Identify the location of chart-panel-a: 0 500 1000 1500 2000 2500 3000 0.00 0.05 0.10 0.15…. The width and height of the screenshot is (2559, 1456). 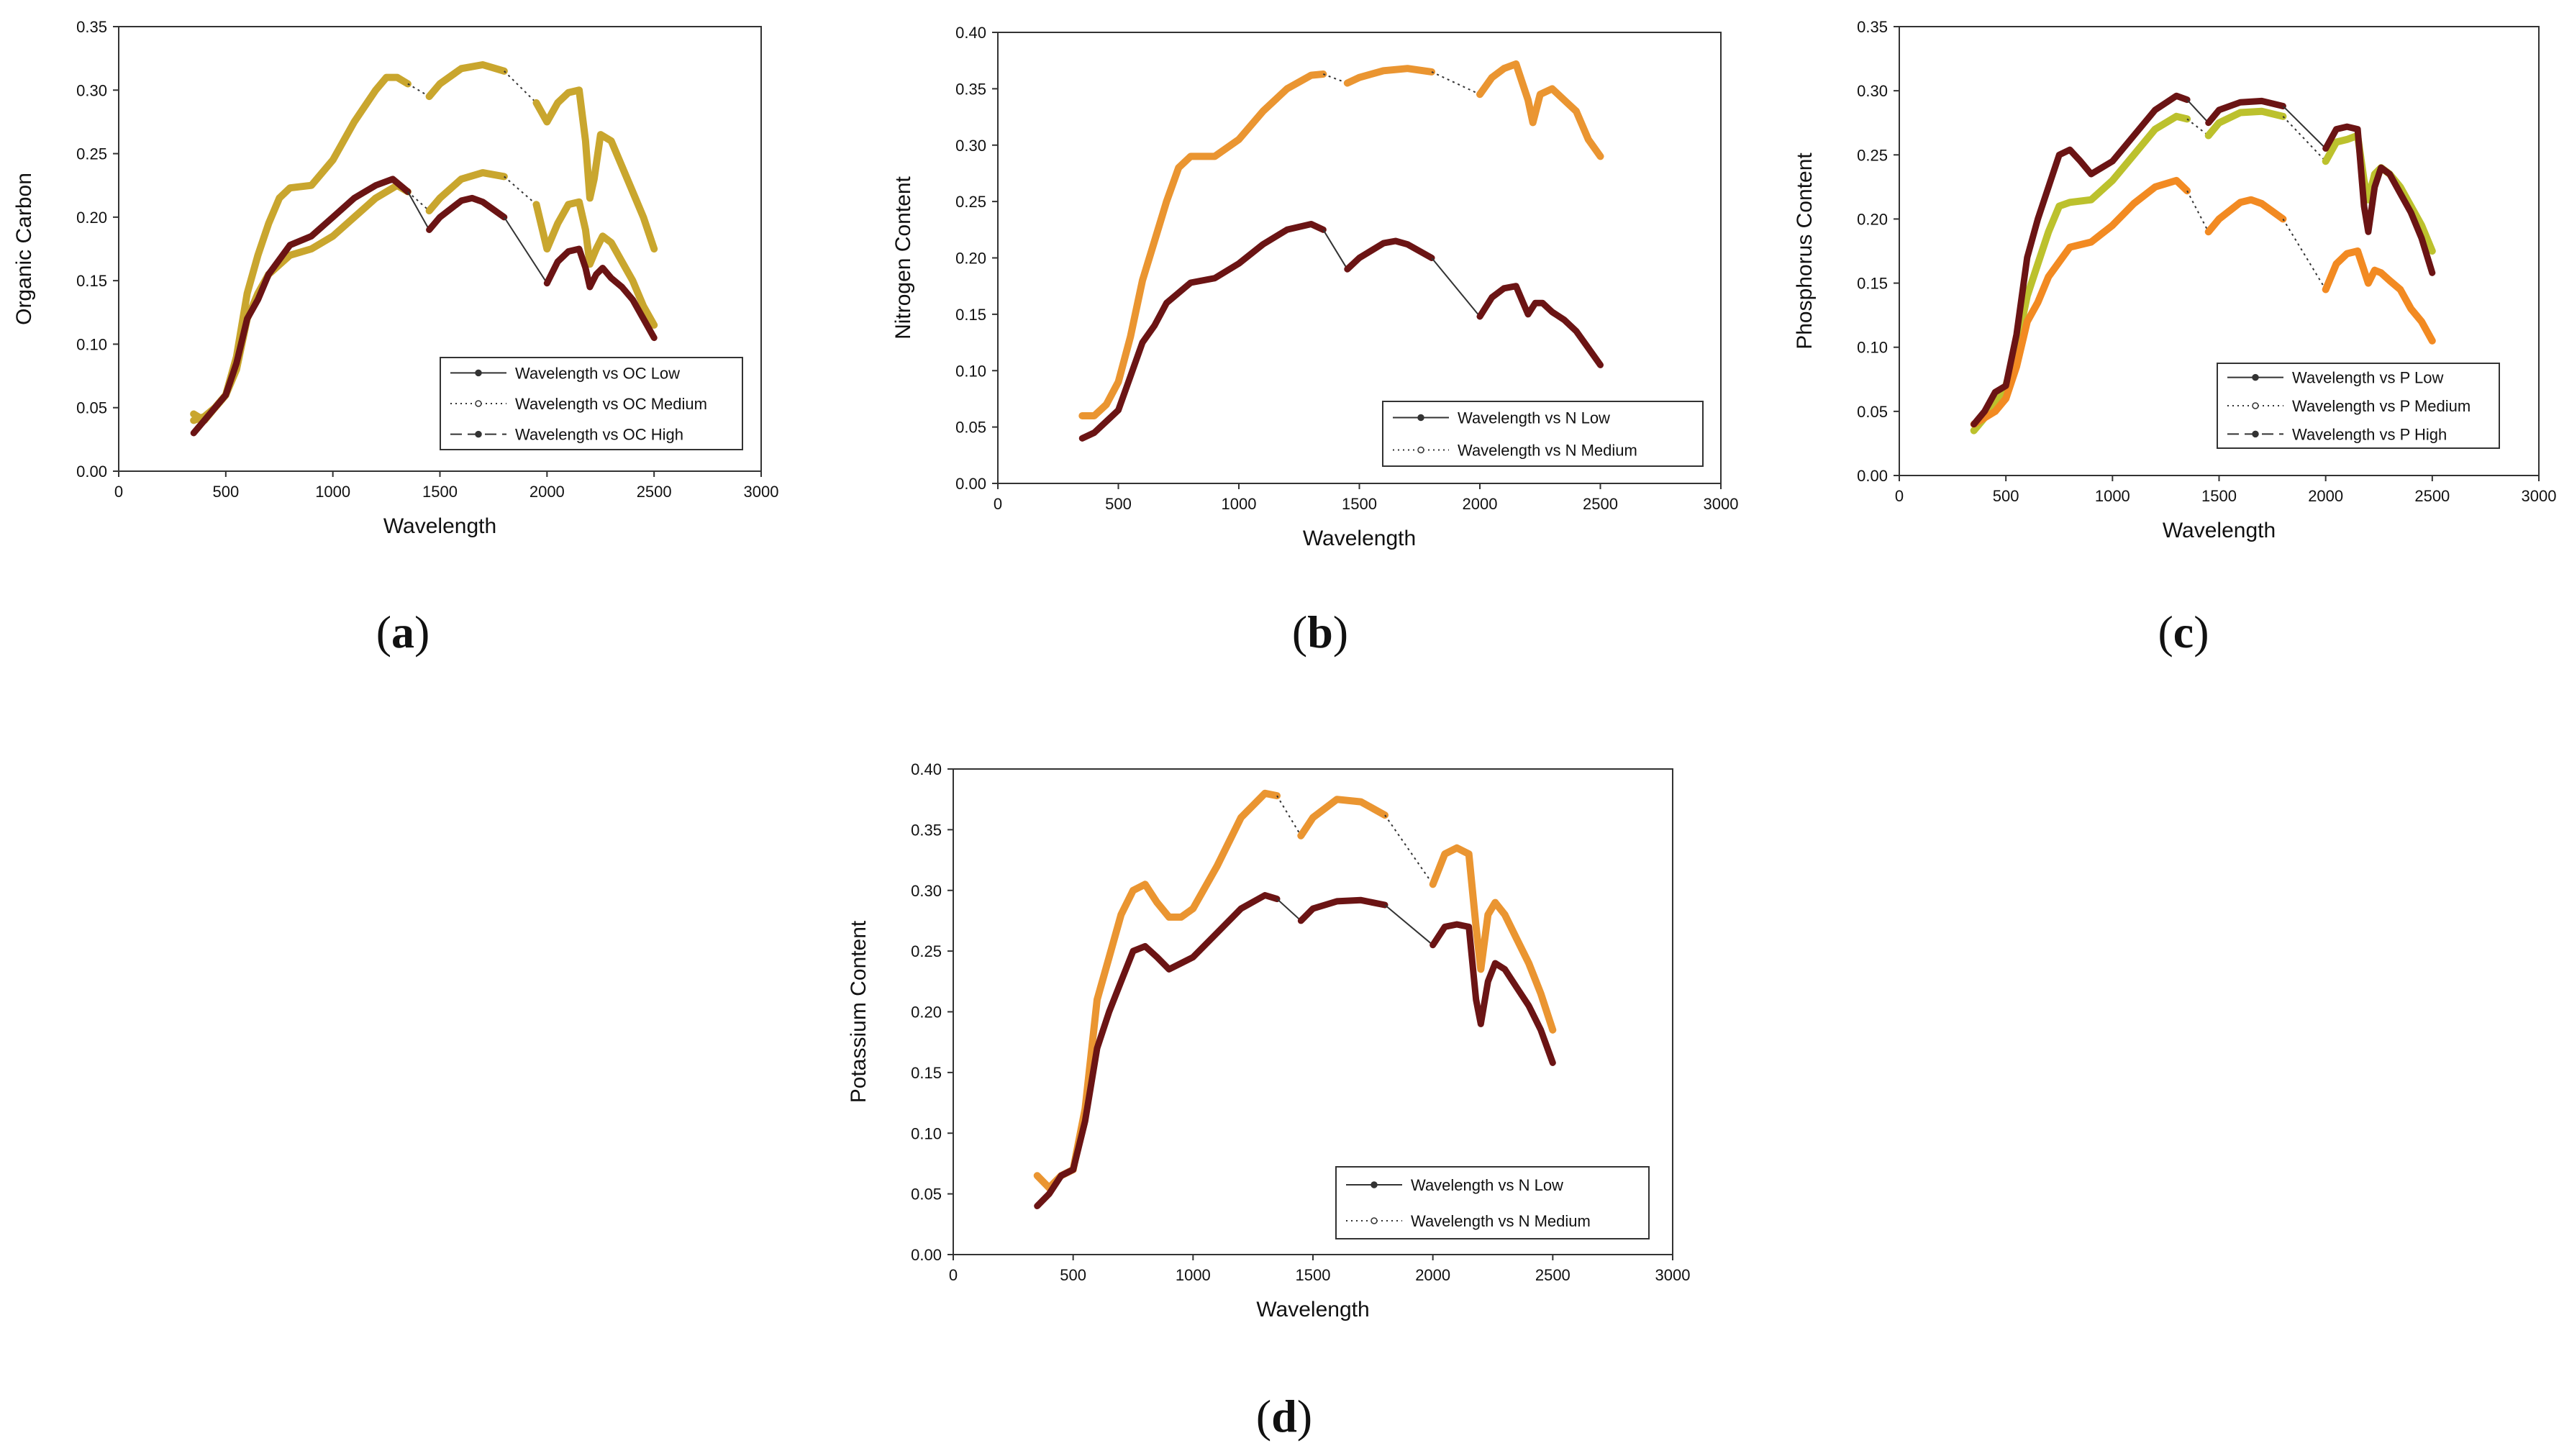
(395, 338).